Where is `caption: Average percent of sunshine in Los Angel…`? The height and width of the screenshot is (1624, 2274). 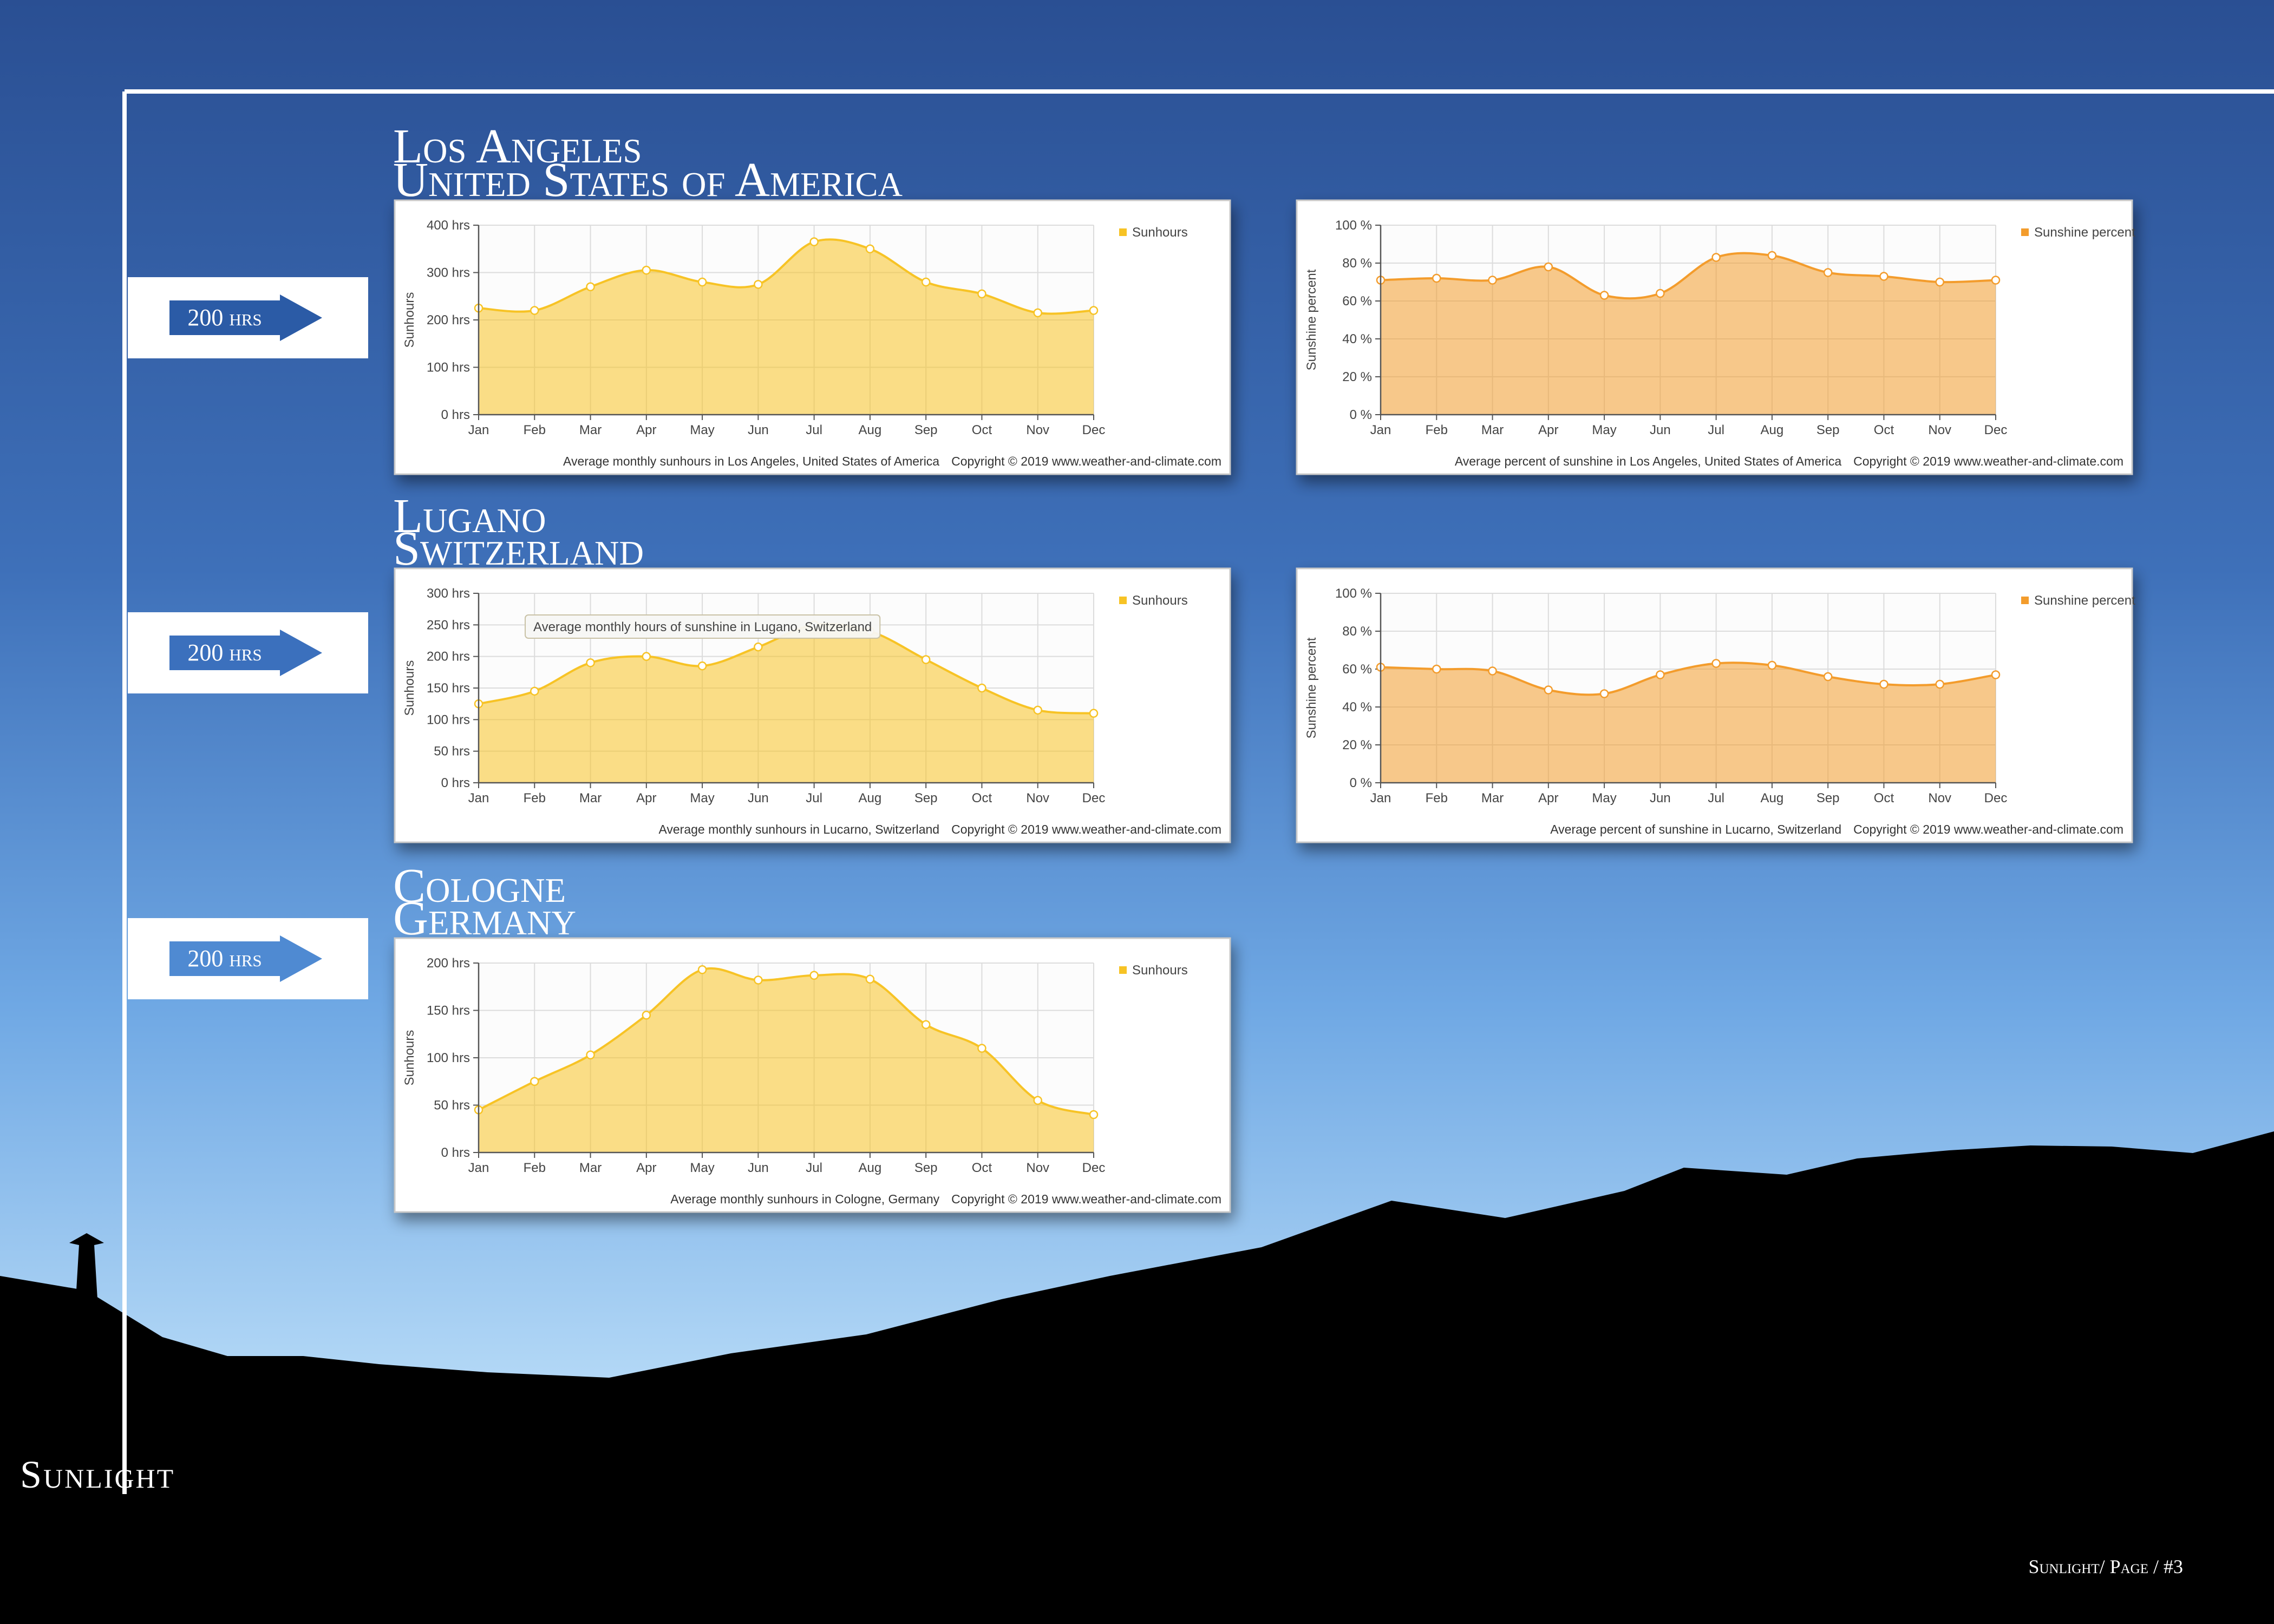 caption: Average percent of sunshine in Los Angel… is located at coordinates (1649, 461).